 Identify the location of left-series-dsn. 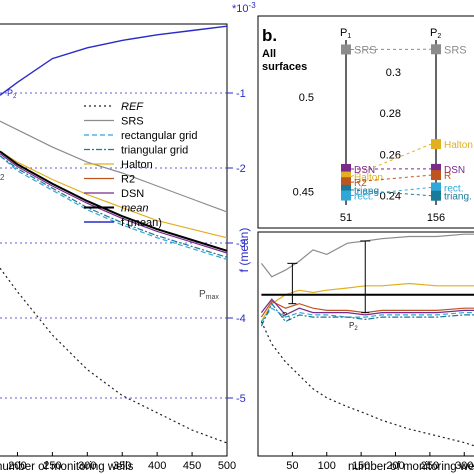
(114, 203).